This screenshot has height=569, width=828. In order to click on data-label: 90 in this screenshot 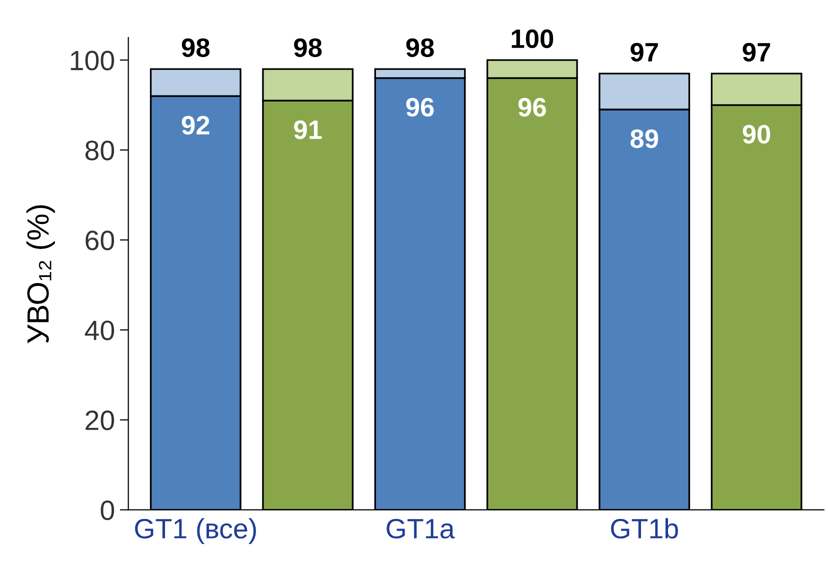, I will do `click(756, 134)`.